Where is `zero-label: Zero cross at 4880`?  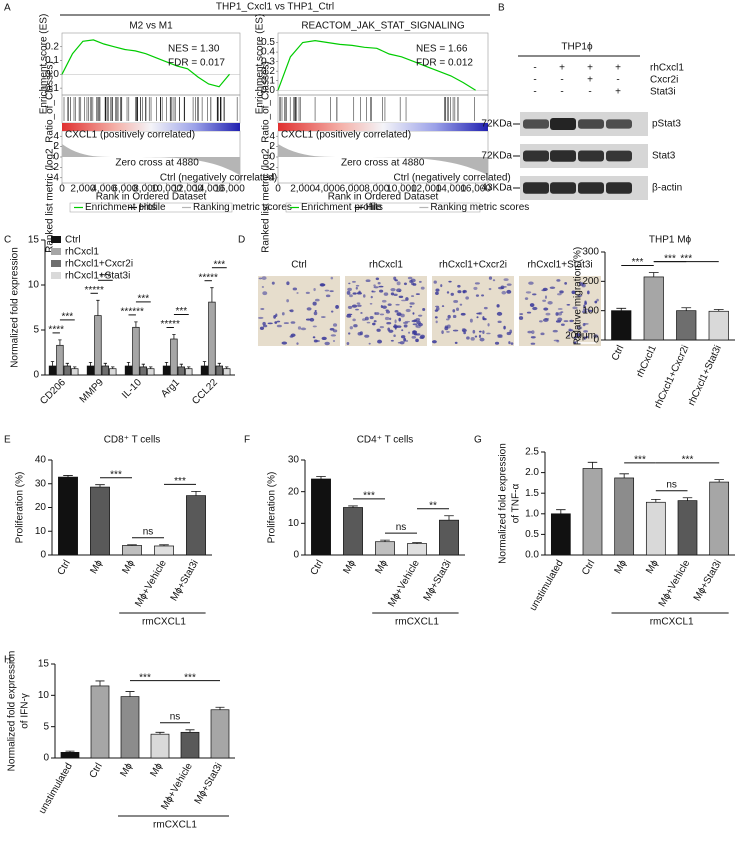 zero-label: Zero cross at 4880 is located at coordinates (383, 163).